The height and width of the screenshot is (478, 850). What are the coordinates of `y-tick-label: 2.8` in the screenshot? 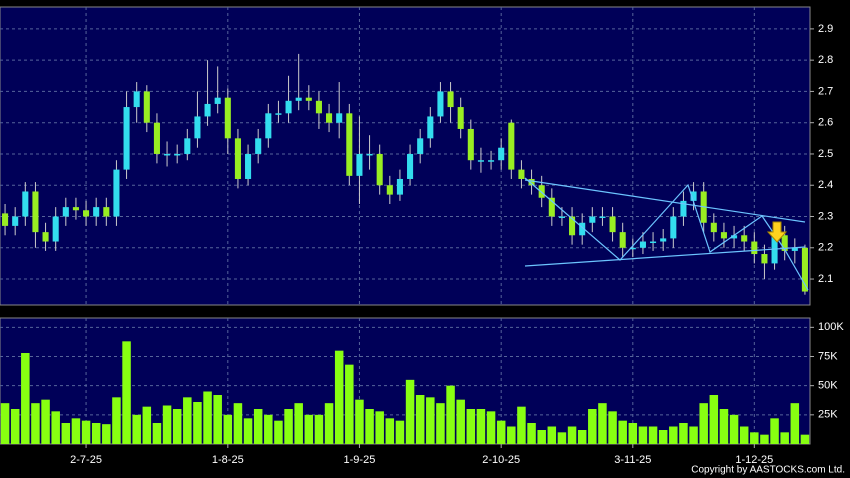 It's located at (825, 60).